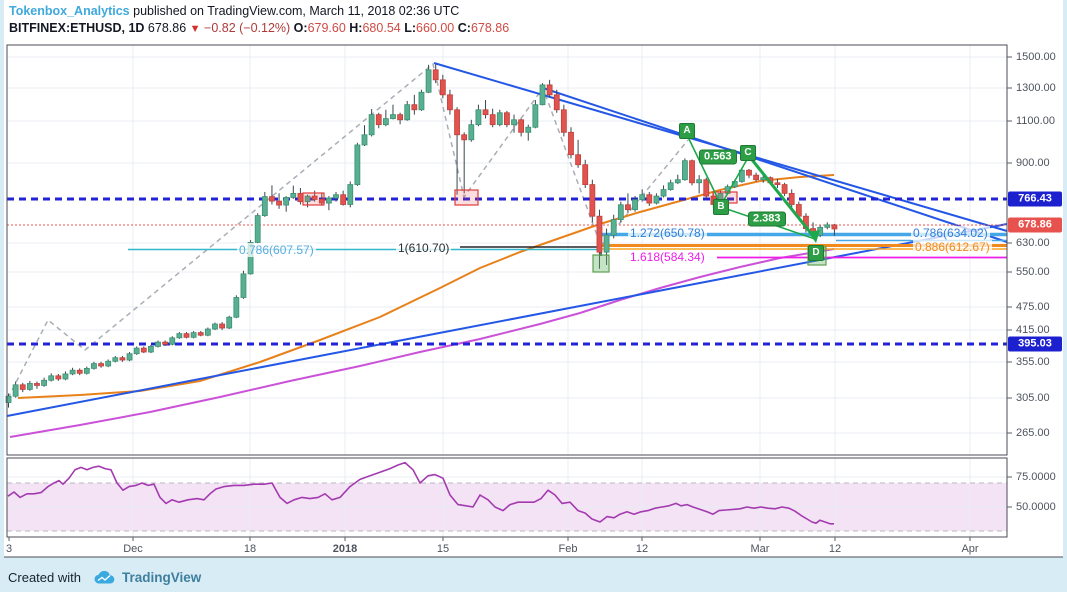 The width and height of the screenshot is (1067, 592). What do you see at coordinates (165, 95) in the screenshot?
I see `legend-ma100-row: MA (100, close)` at bounding box center [165, 95].